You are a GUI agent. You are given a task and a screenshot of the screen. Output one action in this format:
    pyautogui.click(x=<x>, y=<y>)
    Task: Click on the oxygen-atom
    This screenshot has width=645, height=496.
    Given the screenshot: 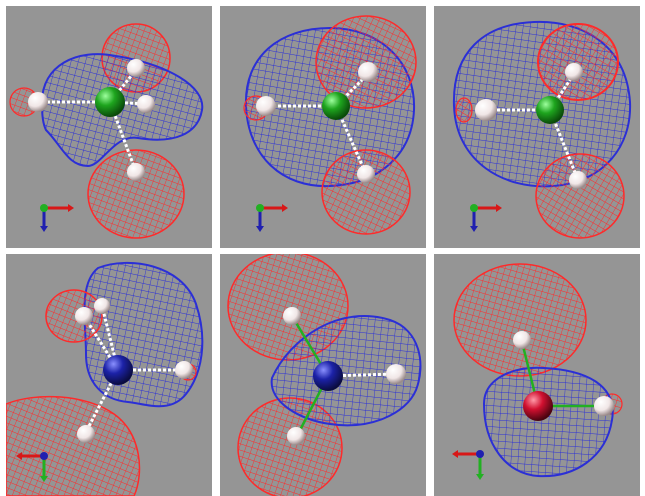 What is the action you would take?
    pyautogui.click(x=538, y=406)
    